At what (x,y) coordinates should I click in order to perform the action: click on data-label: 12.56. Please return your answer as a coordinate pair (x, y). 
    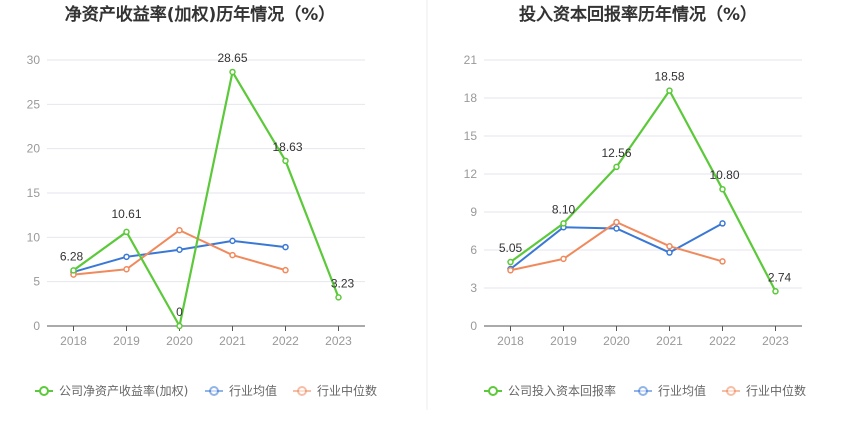
    Looking at the image, I should click on (616, 153).